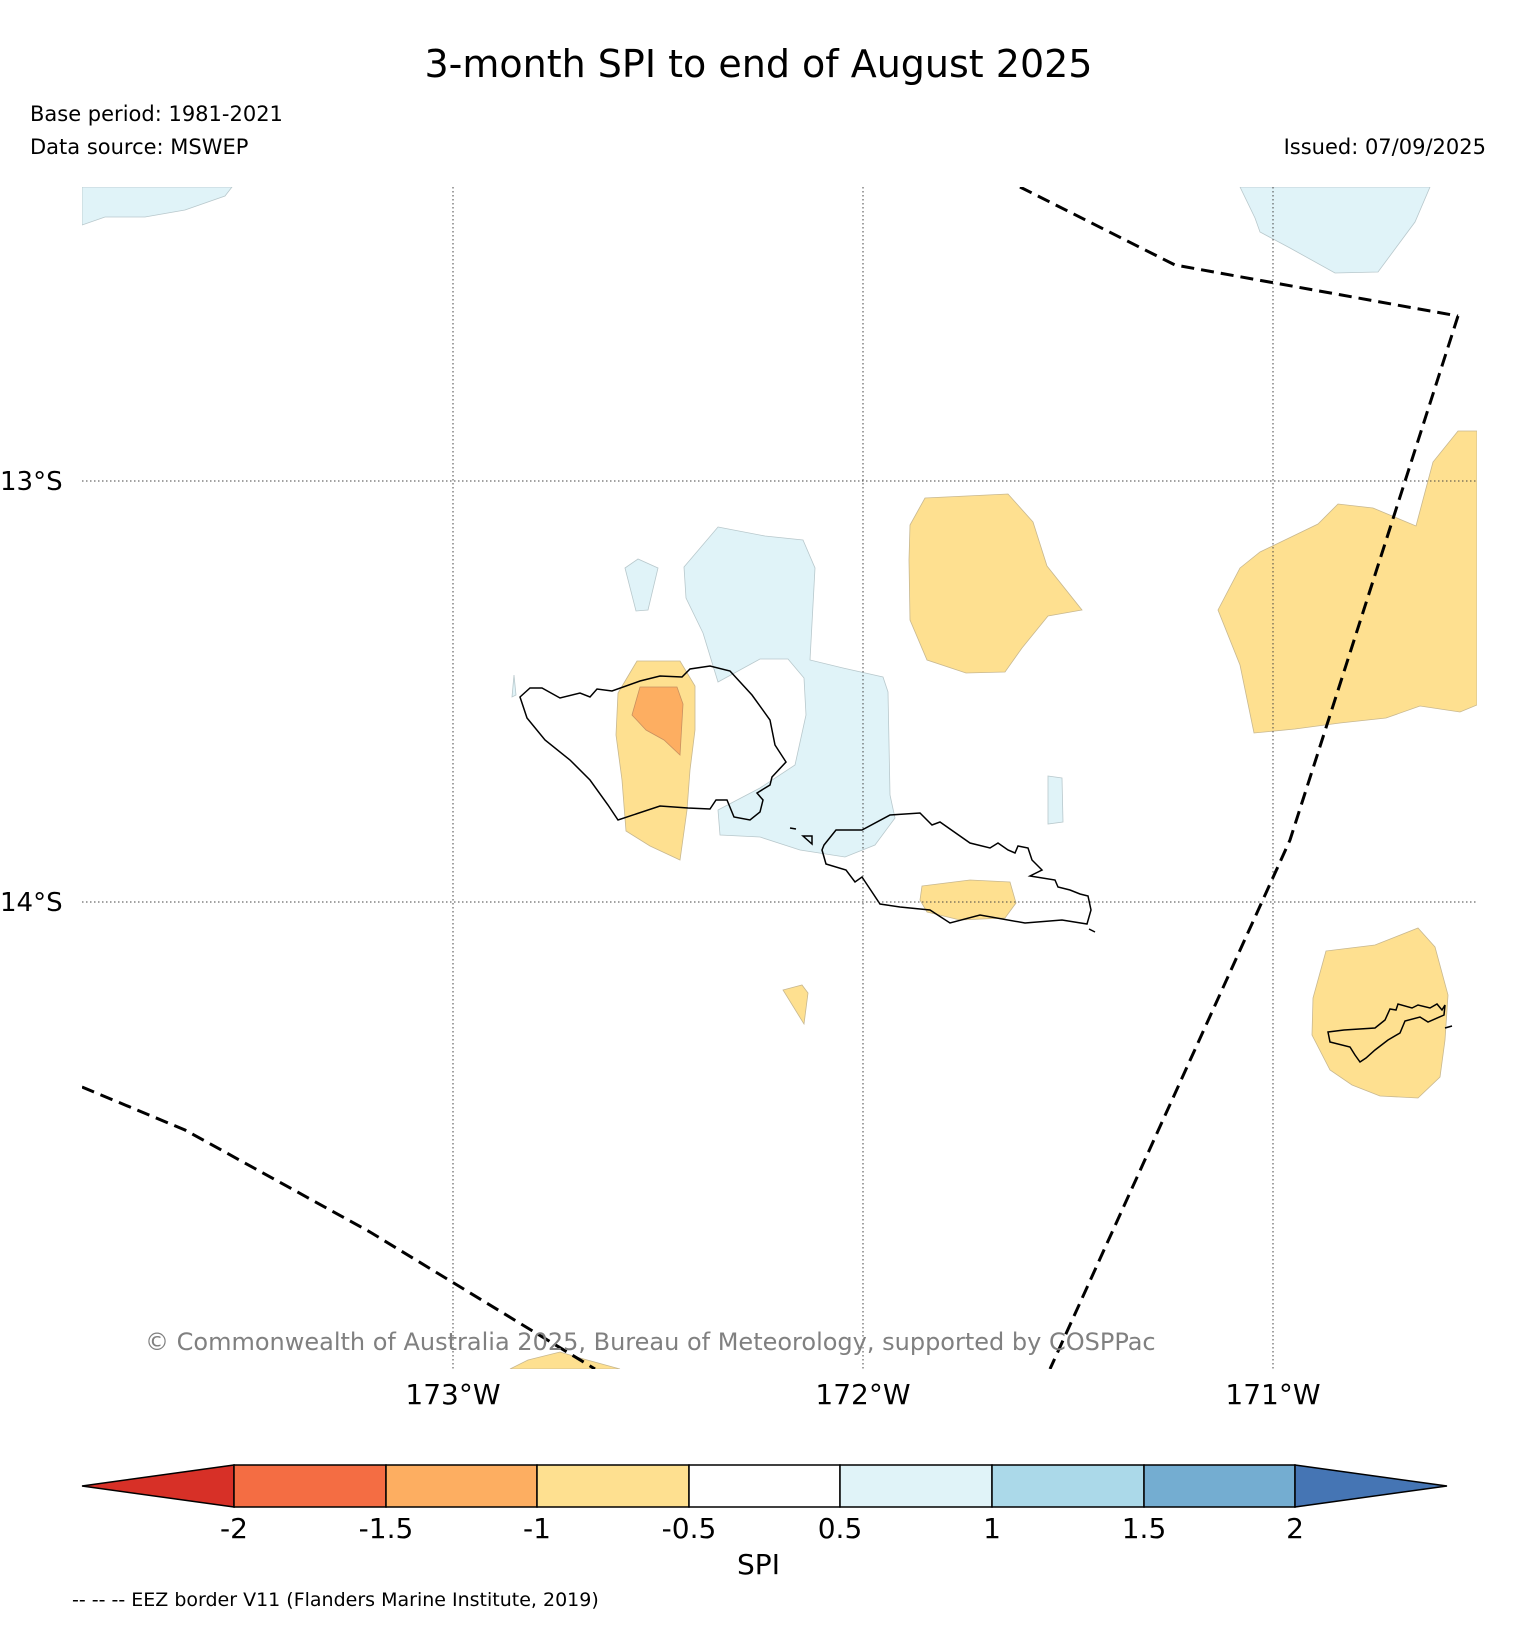  What do you see at coordinates (793, 828) in the screenshot?
I see `coastline-apolima` at bounding box center [793, 828].